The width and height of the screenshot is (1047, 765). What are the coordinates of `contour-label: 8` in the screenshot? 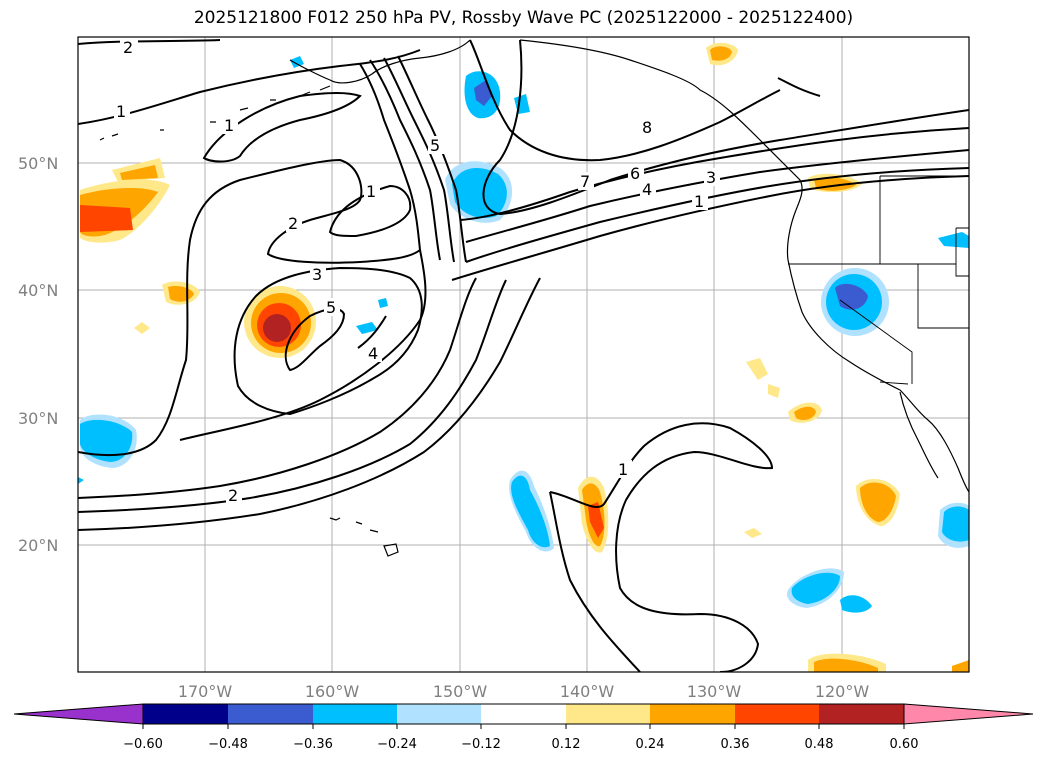 It's located at (647, 127).